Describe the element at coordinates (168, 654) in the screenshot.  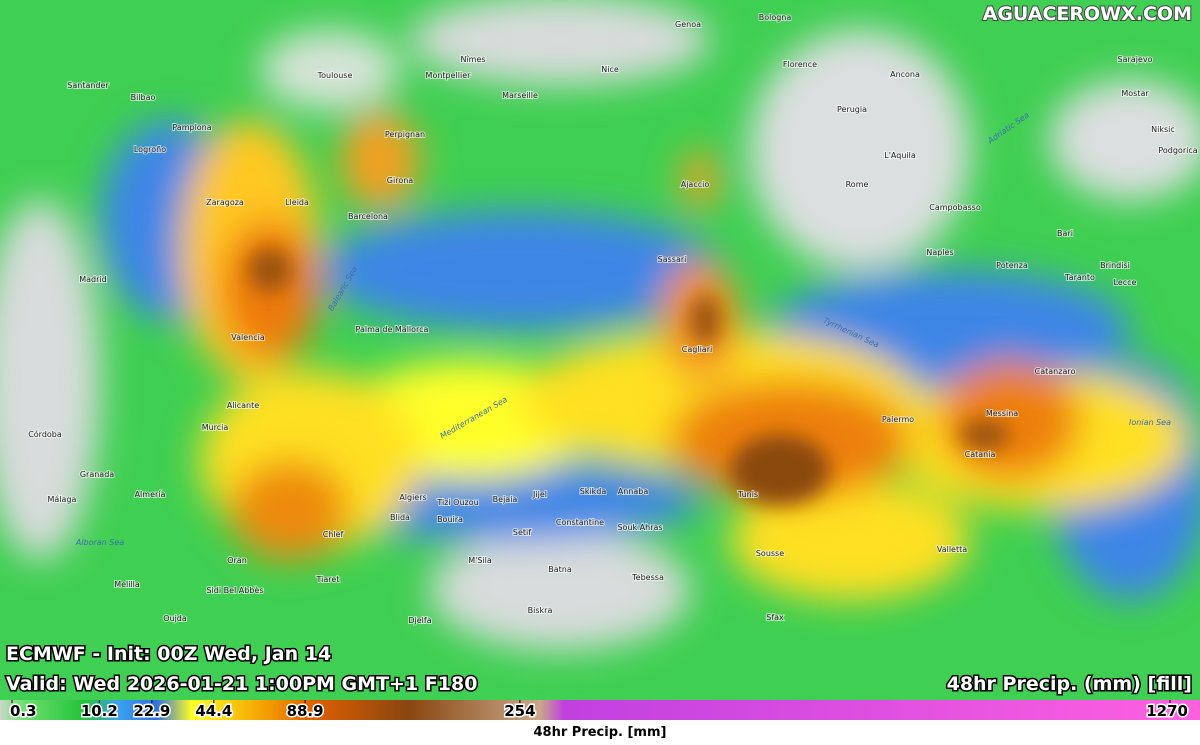
I see `model-init: ECMWF - Init: 00Z Wed, Jan 14` at that location.